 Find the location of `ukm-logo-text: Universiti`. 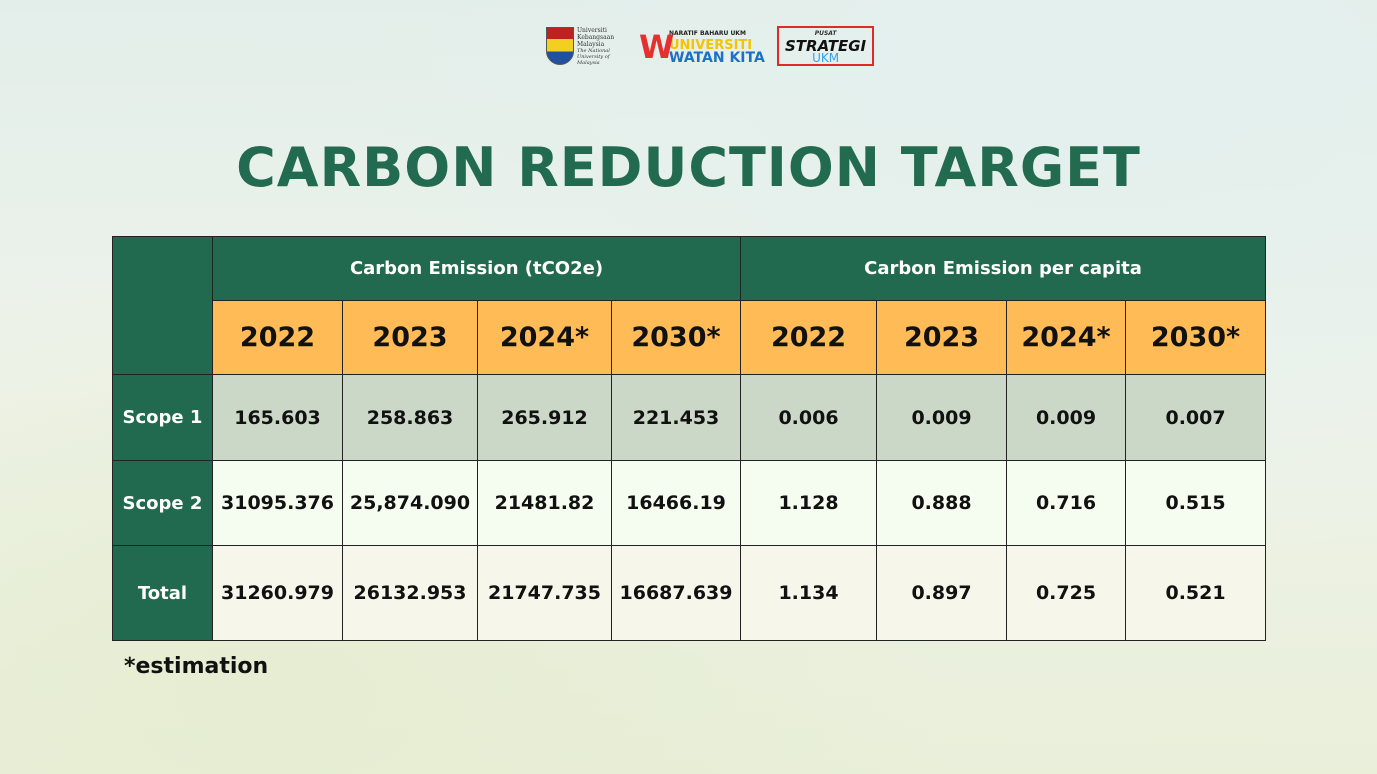

ukm-logo-text: Universiti is located at coordinates (592, 30).